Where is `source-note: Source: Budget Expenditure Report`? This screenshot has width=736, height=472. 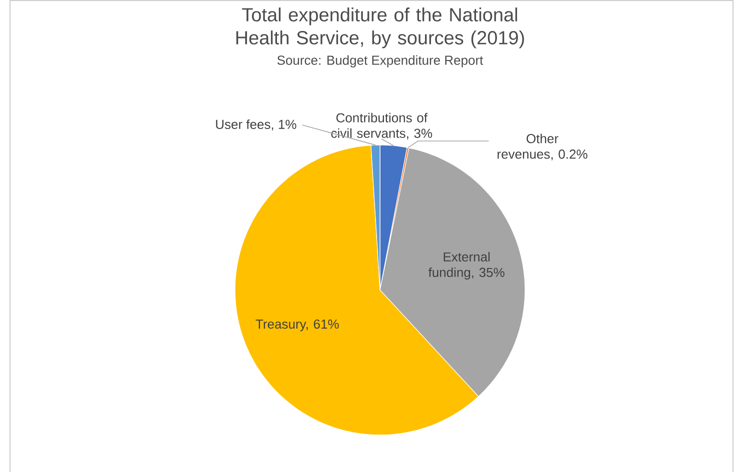 source-note: Source: Budget Expenditure Report is located at coordinates (380, 61).